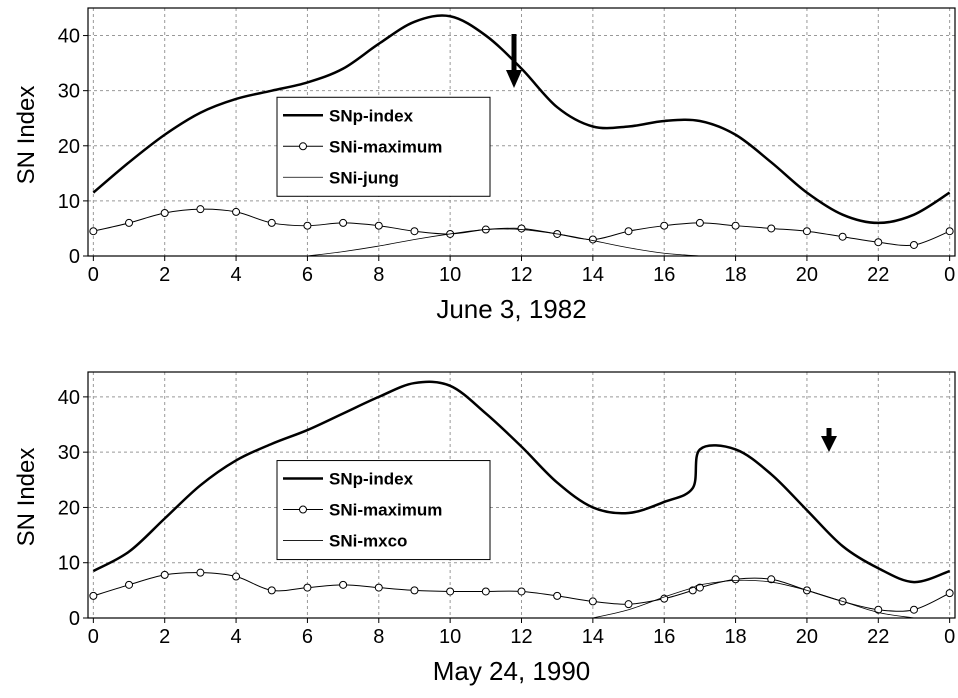 Image resolution: width=958 pixels, height=698 pixels. What do you see at coordinates (368, 541) in the screenshot?
I see `legend-label: SNi-mxco` at bounding box center [368, 541].